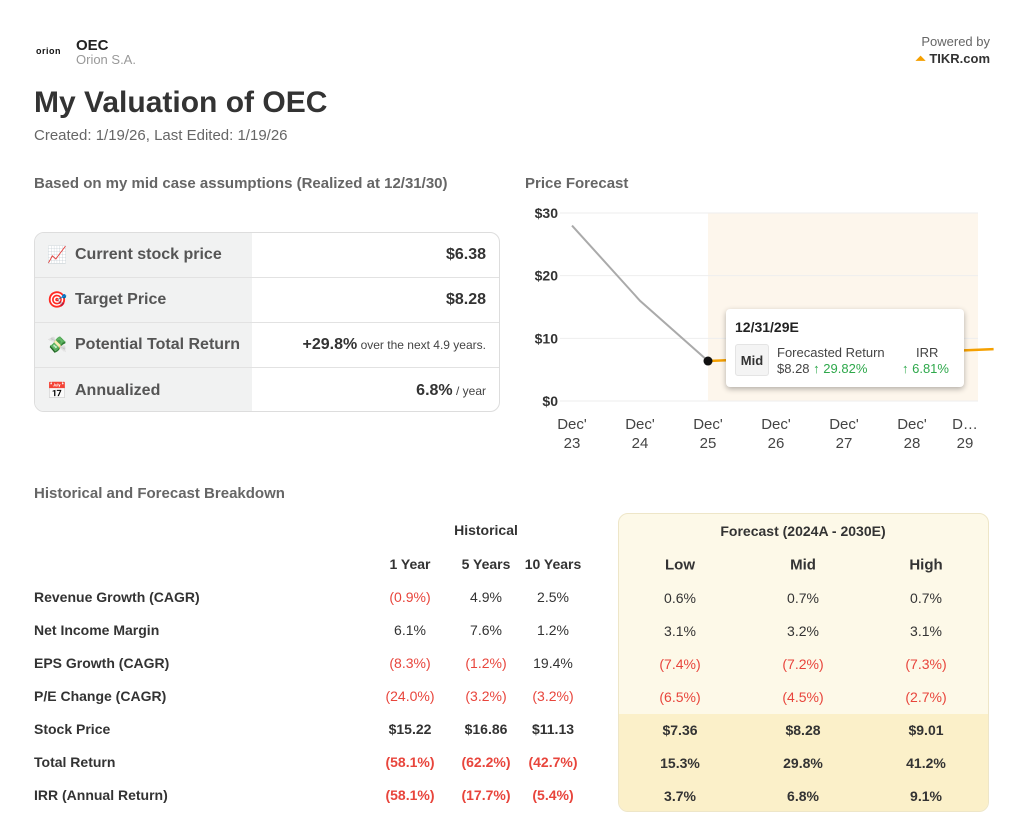 This screenshot has height=832, width=1024. What do you see at coordinates (486, 729) in the screenshot?
I see `table-cell: $16.86` at bounding box center [486, 729].